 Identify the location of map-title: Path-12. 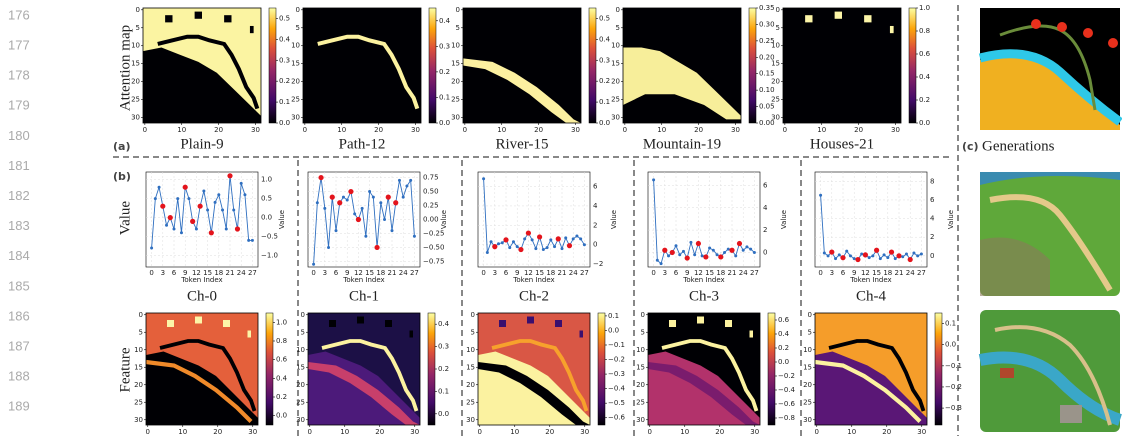
(362, 144).